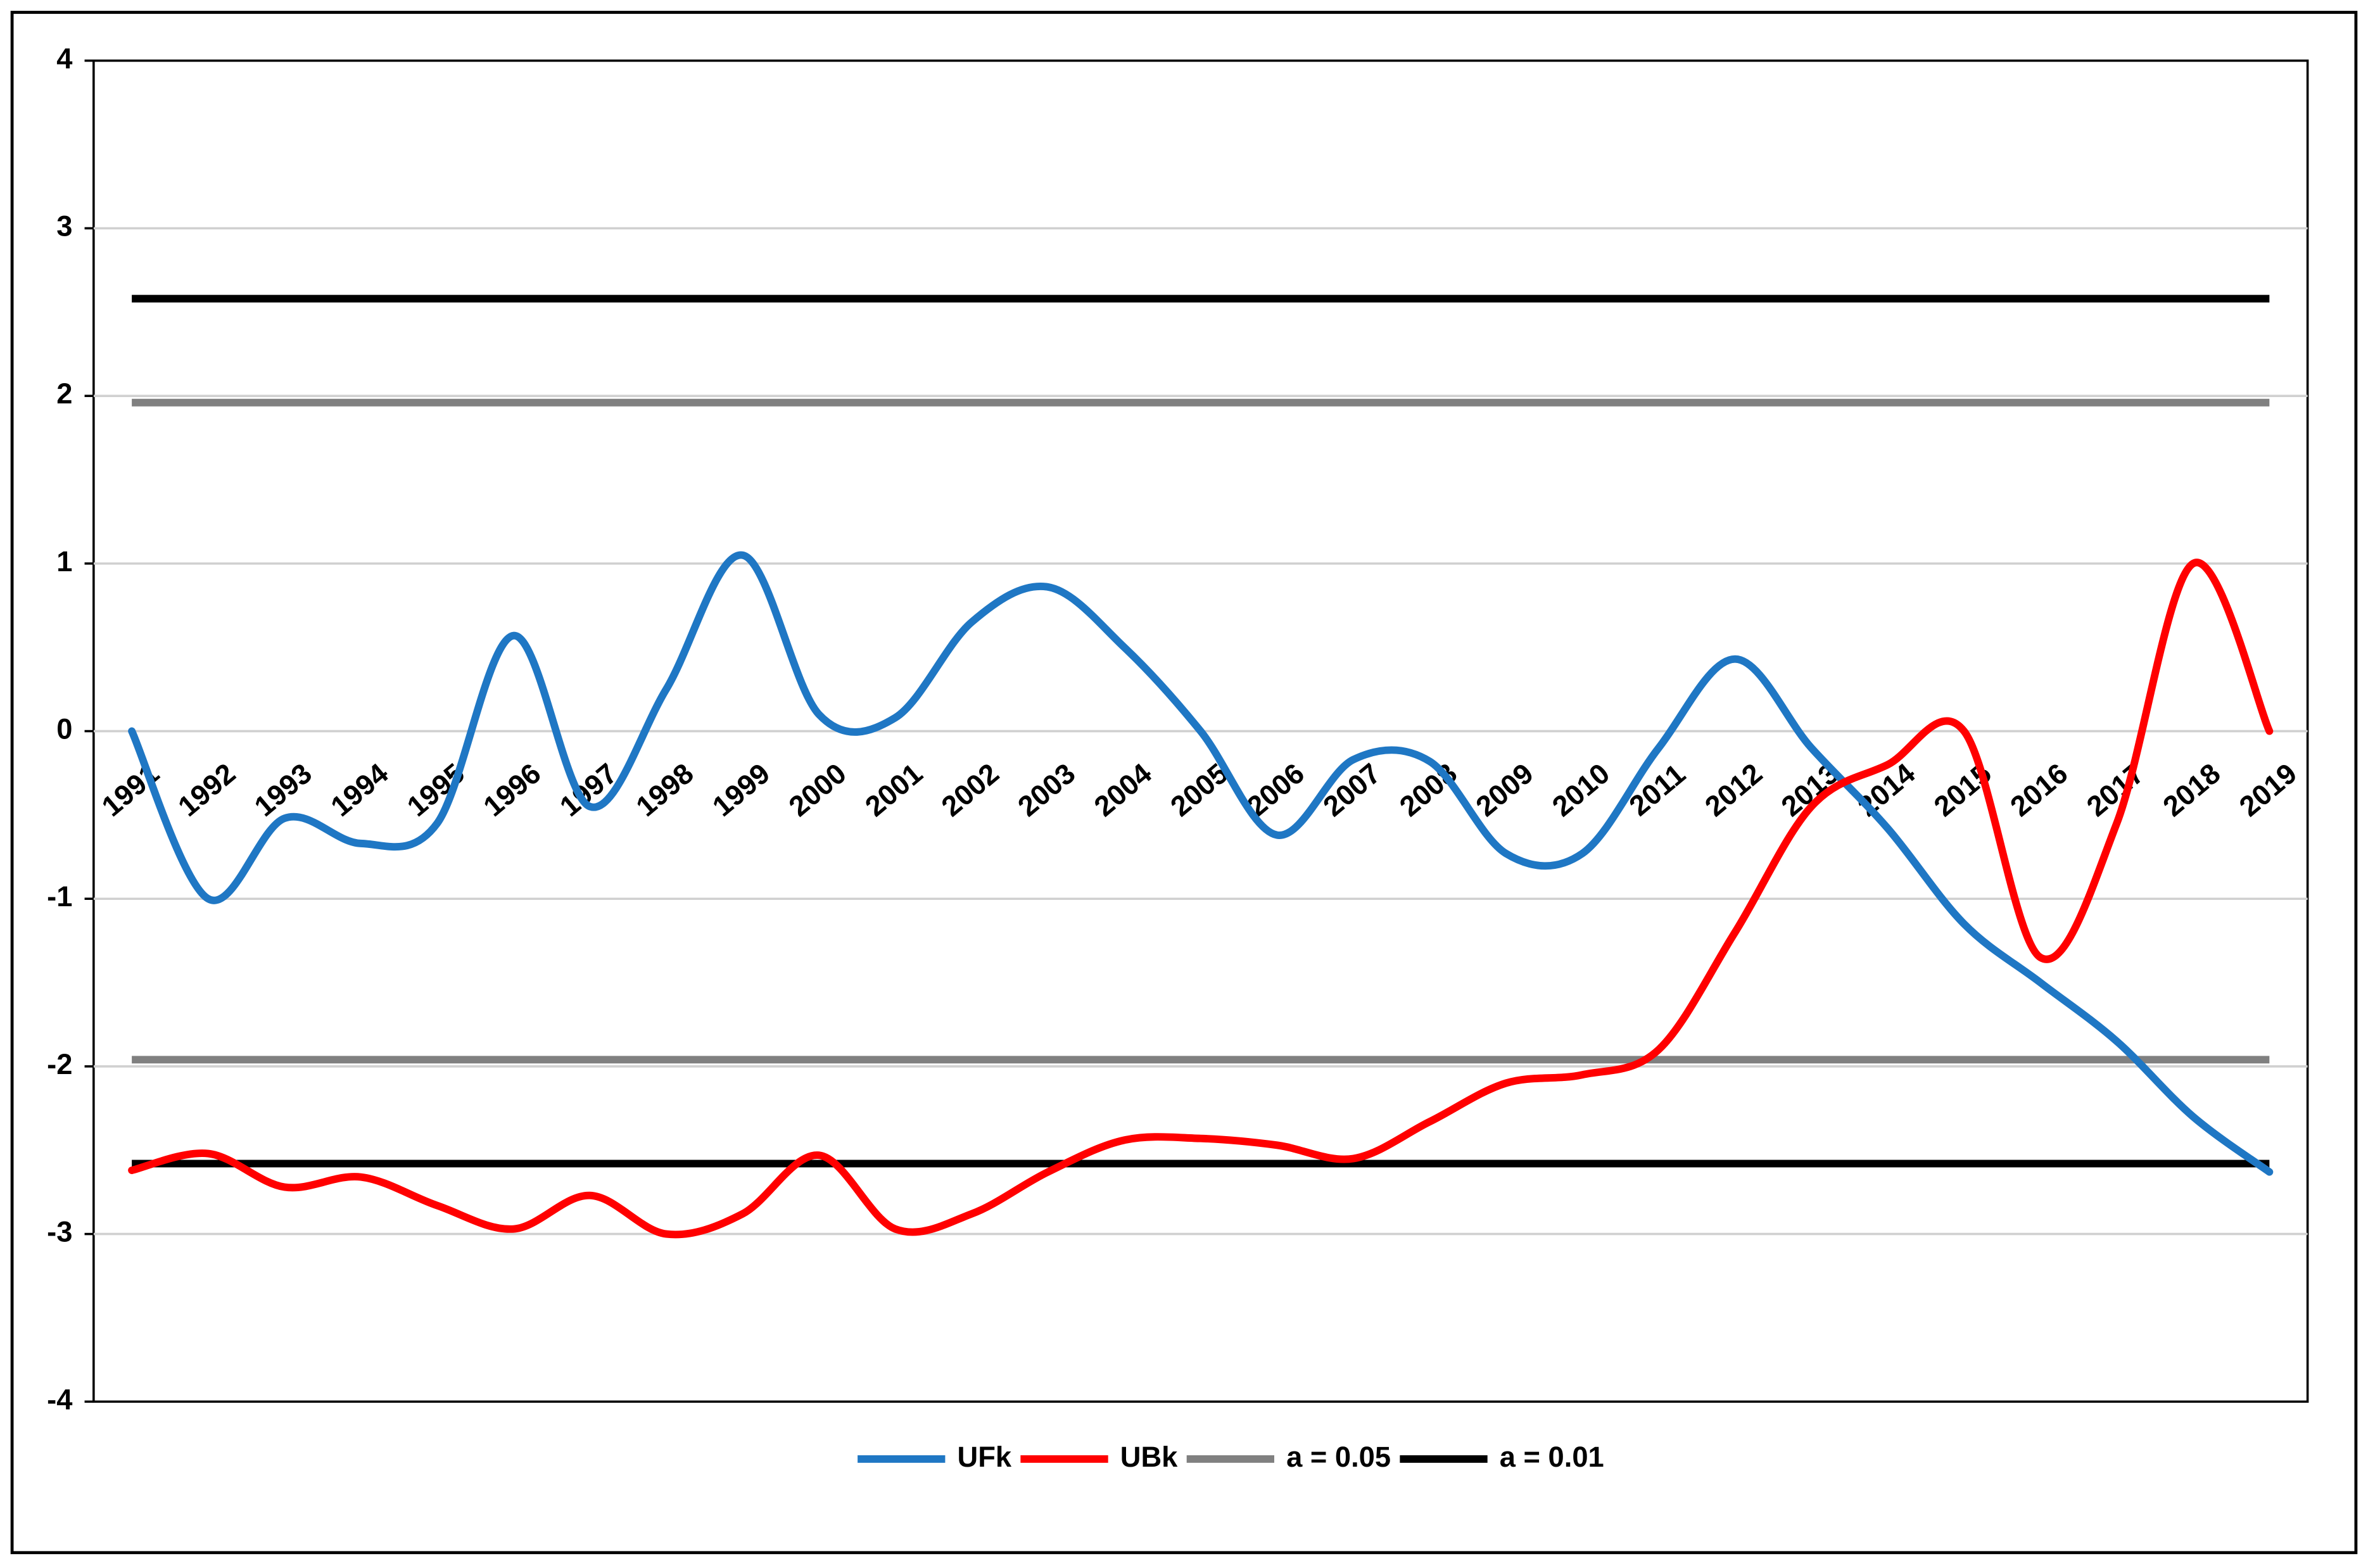 The image size is (2368, 1568). Describe the element at coordinates (1552, 1457) in the screenshot. I see `legend-label: a = 0.01` at that location.